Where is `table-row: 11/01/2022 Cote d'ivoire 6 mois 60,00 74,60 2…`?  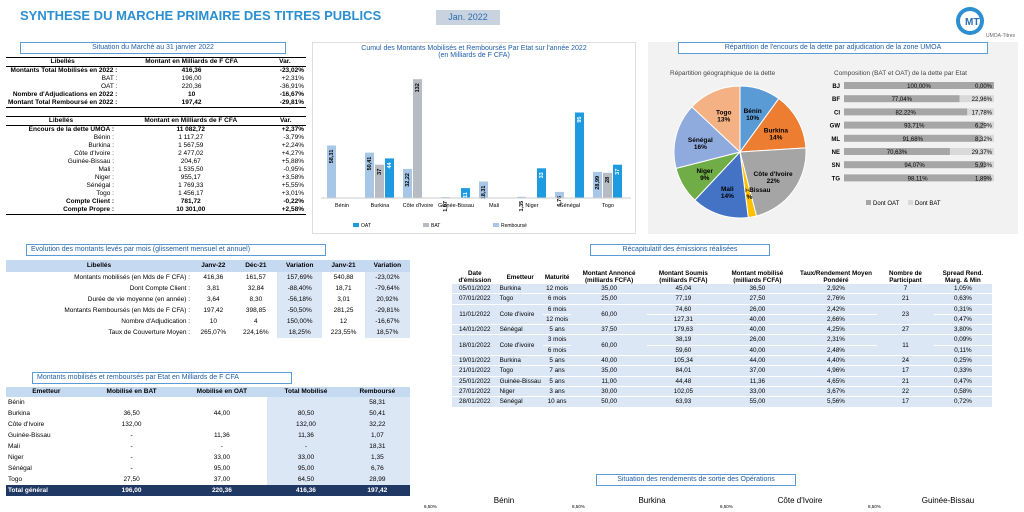
table-row: 11/01/2022 Cote d'ivoire 6 mois 60,00 74,60 2… is located at coordinates (722, 315).